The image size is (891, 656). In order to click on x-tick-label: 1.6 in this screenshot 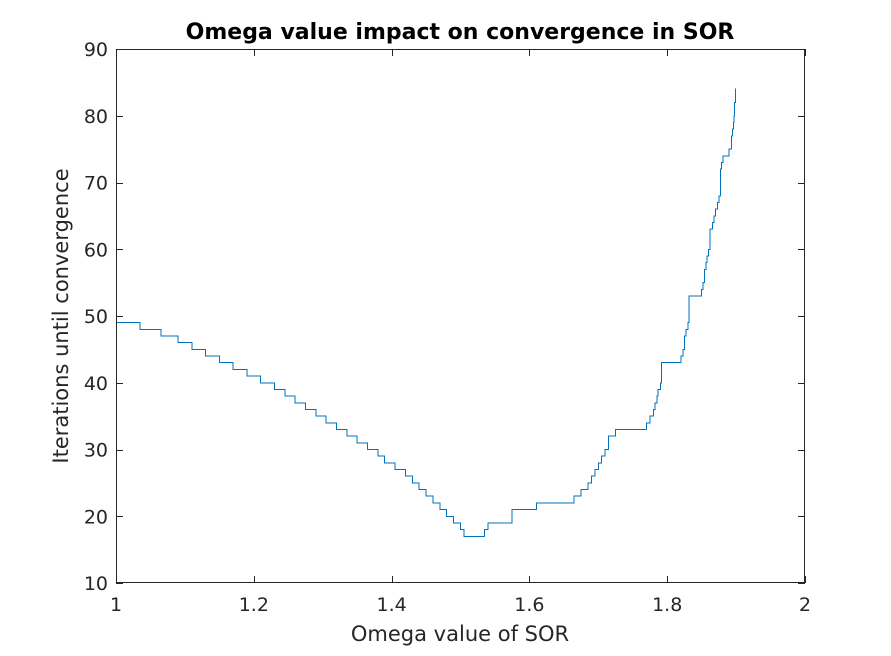, I will do `click(529, 605)`.